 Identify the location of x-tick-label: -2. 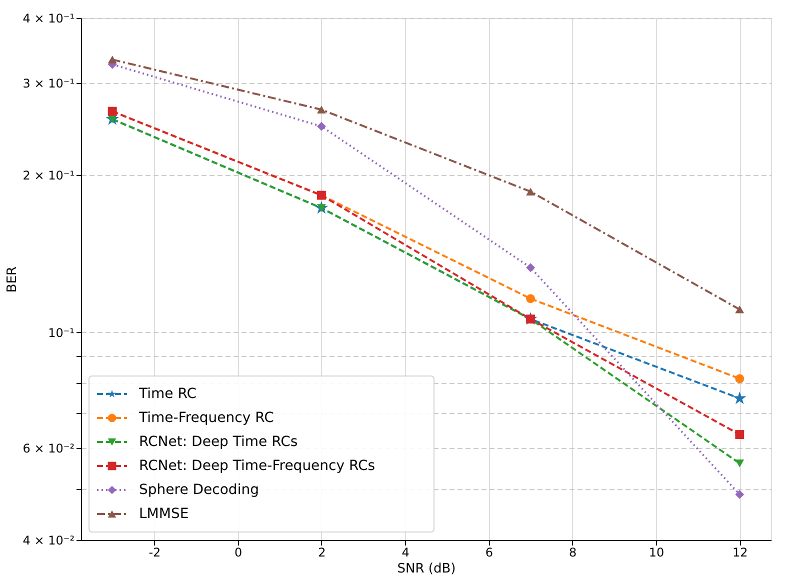
(154, 553).